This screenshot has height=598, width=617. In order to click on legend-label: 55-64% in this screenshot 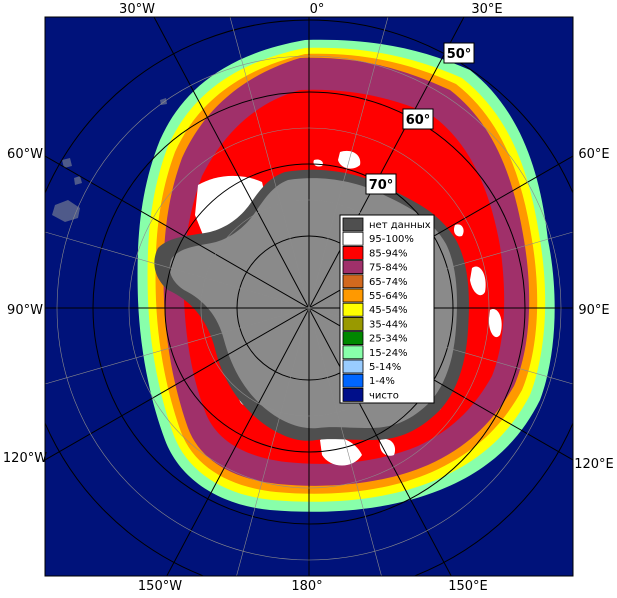, I will do `click(388, 296)`.